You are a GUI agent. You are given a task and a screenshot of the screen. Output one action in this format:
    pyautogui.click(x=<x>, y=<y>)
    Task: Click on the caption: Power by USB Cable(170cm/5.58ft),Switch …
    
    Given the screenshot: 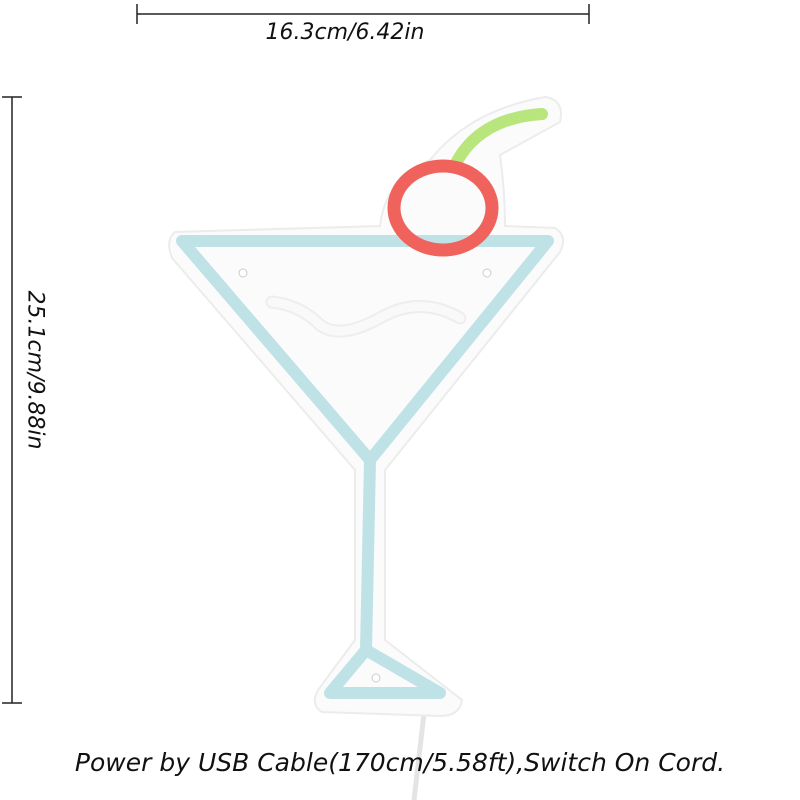 What is the action you would take?
    pyautogui.click(x=400, y=762)
    